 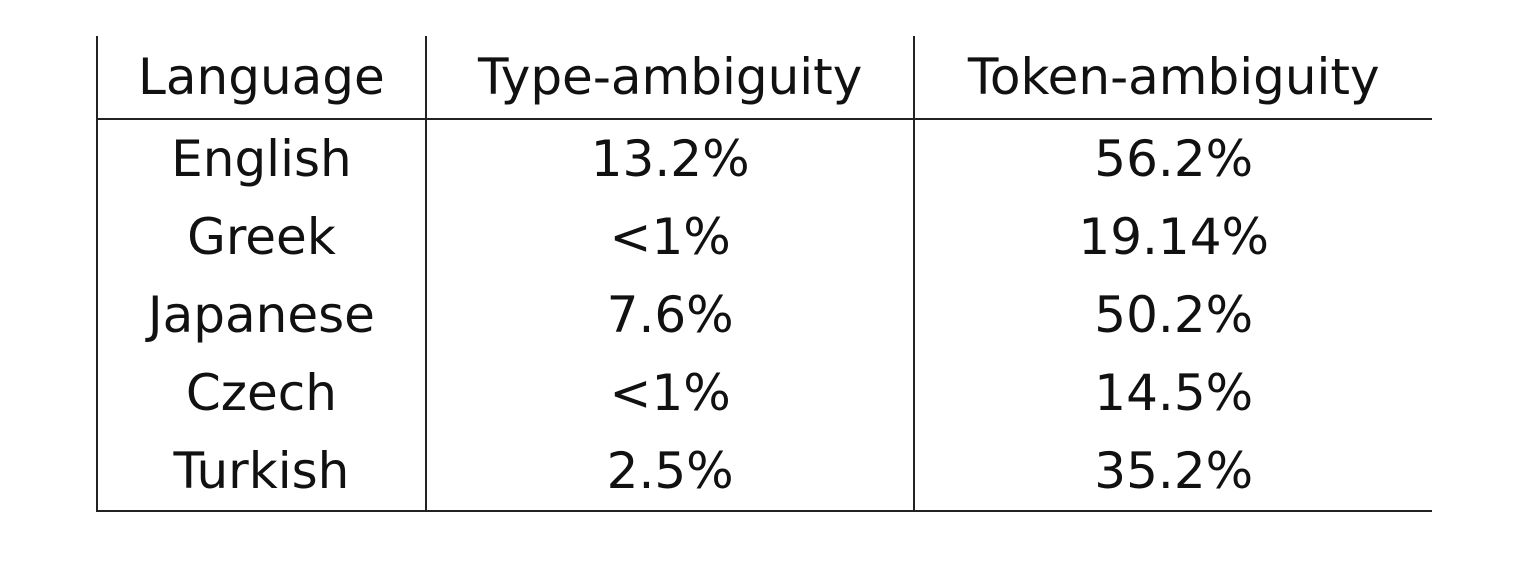 I want to click on table-row: Turkish 2.5% 35.2%, so click(x=764, y=472).